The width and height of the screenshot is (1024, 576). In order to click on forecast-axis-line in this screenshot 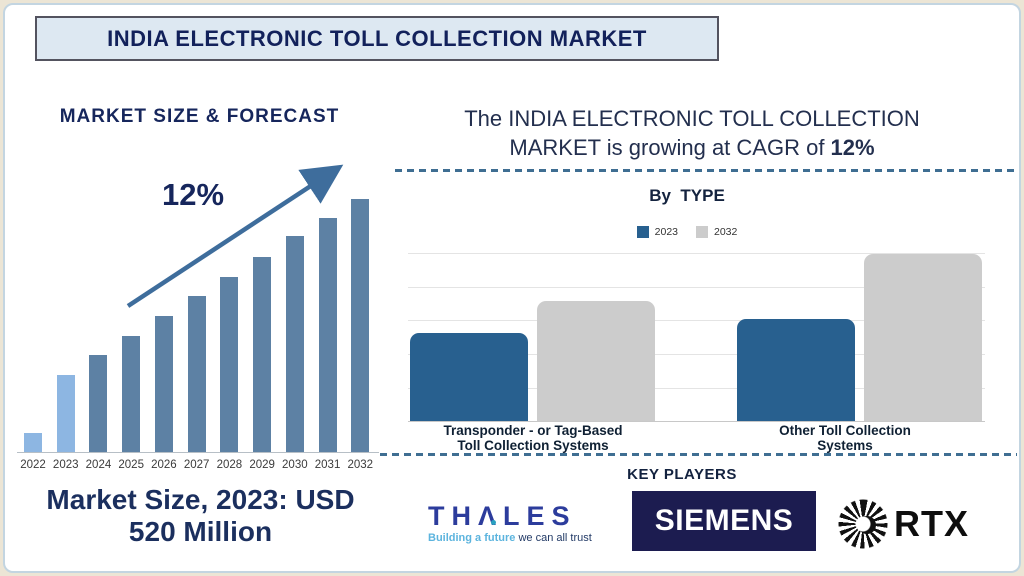, I will do `click(198, 452)`.